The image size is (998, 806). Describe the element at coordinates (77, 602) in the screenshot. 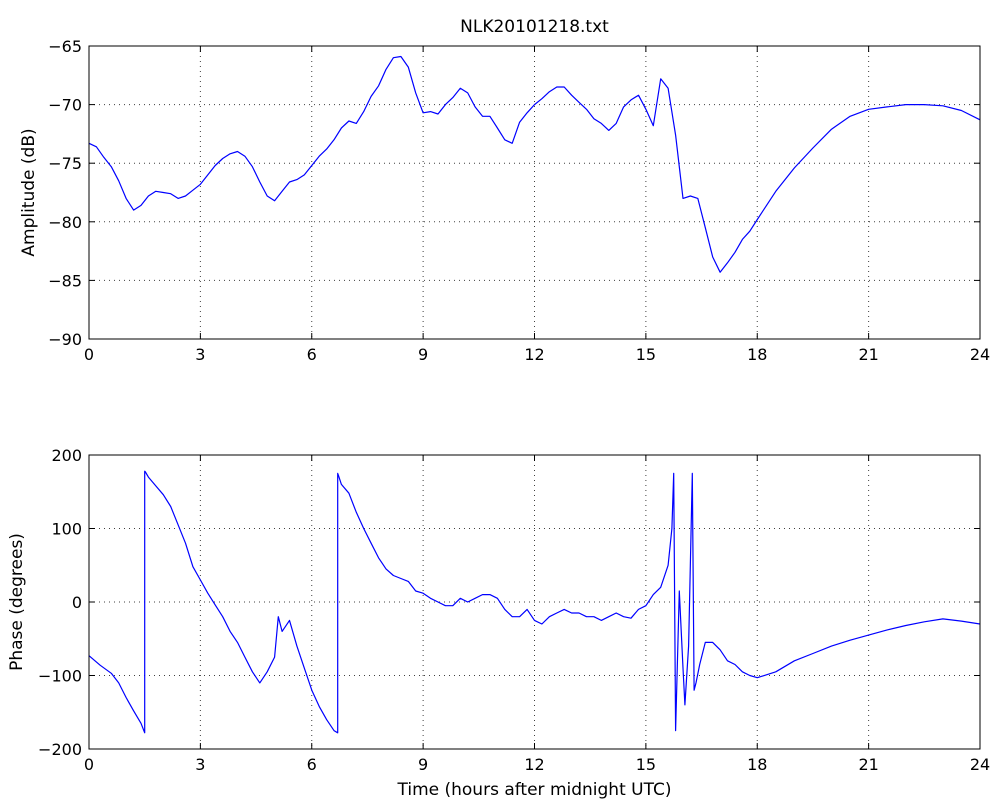

I see `y-tick-label: 0` at that location.